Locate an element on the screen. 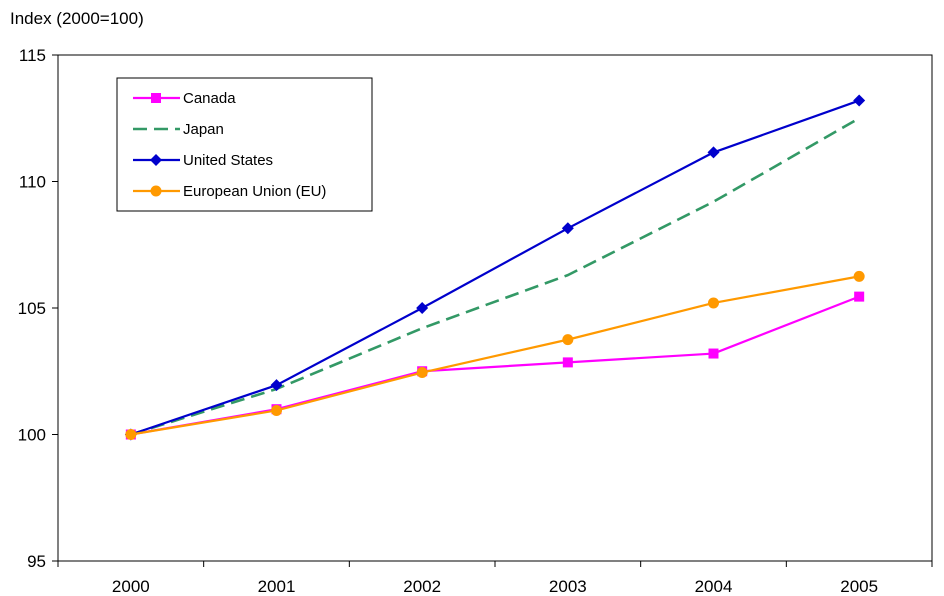  x-tick-labels: 2000 2001 2002 2003 2004 2005 is located at coordinates (495, 586).